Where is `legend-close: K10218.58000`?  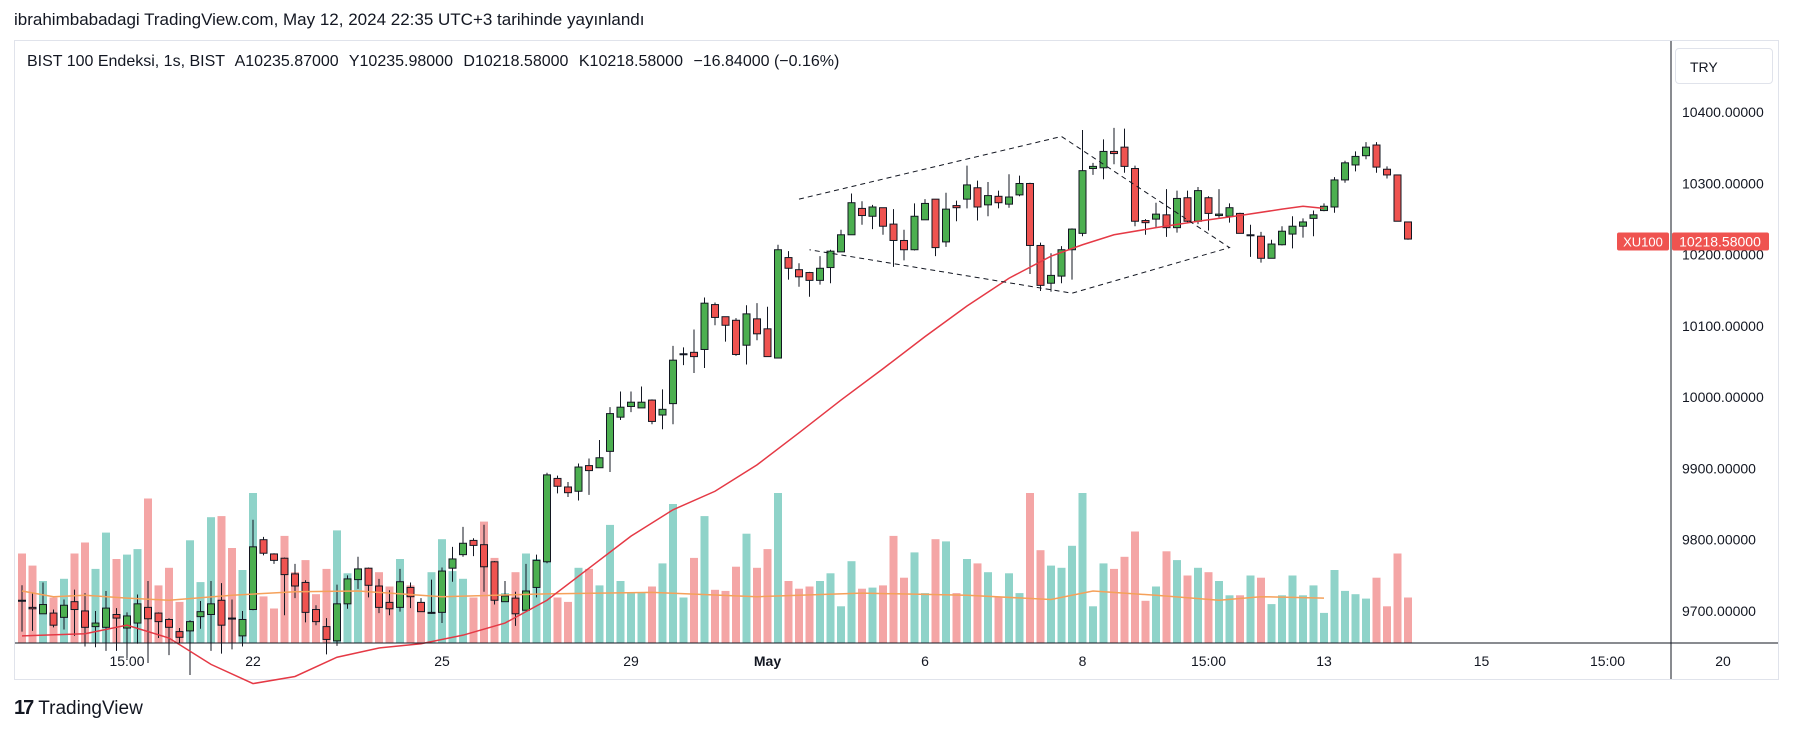
legend-close: K10218.58000 is located at coordinates (631, 61).